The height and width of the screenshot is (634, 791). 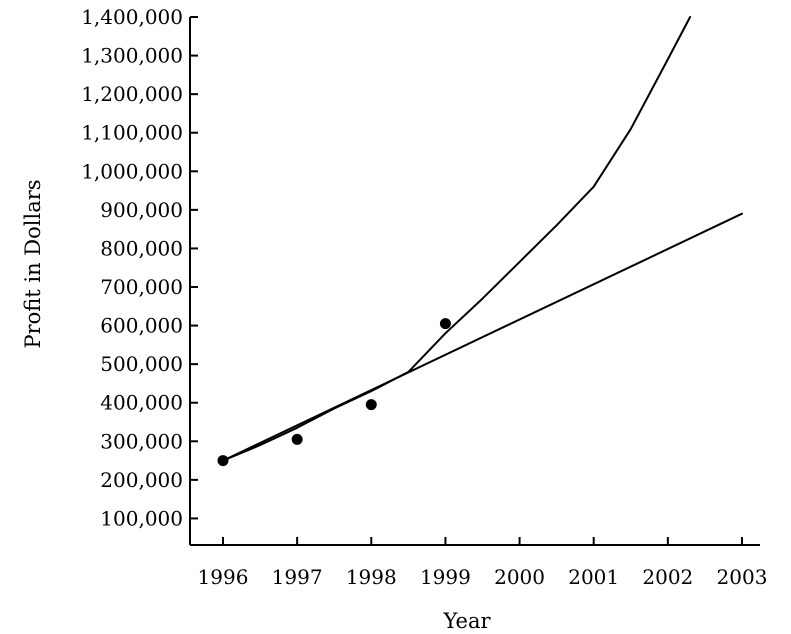 I want to click on x-tick-label: 2000, so click(x=519, y=577).